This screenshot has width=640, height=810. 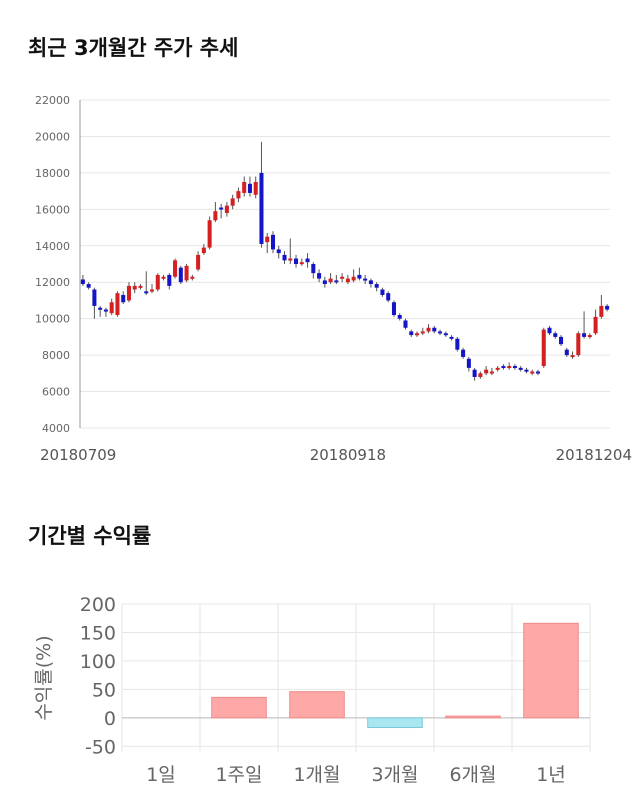 What do you see at coordinates (52, 319) in the screenshot?
I see `y-tick-label: 10000` at bounding box center [52, 319].